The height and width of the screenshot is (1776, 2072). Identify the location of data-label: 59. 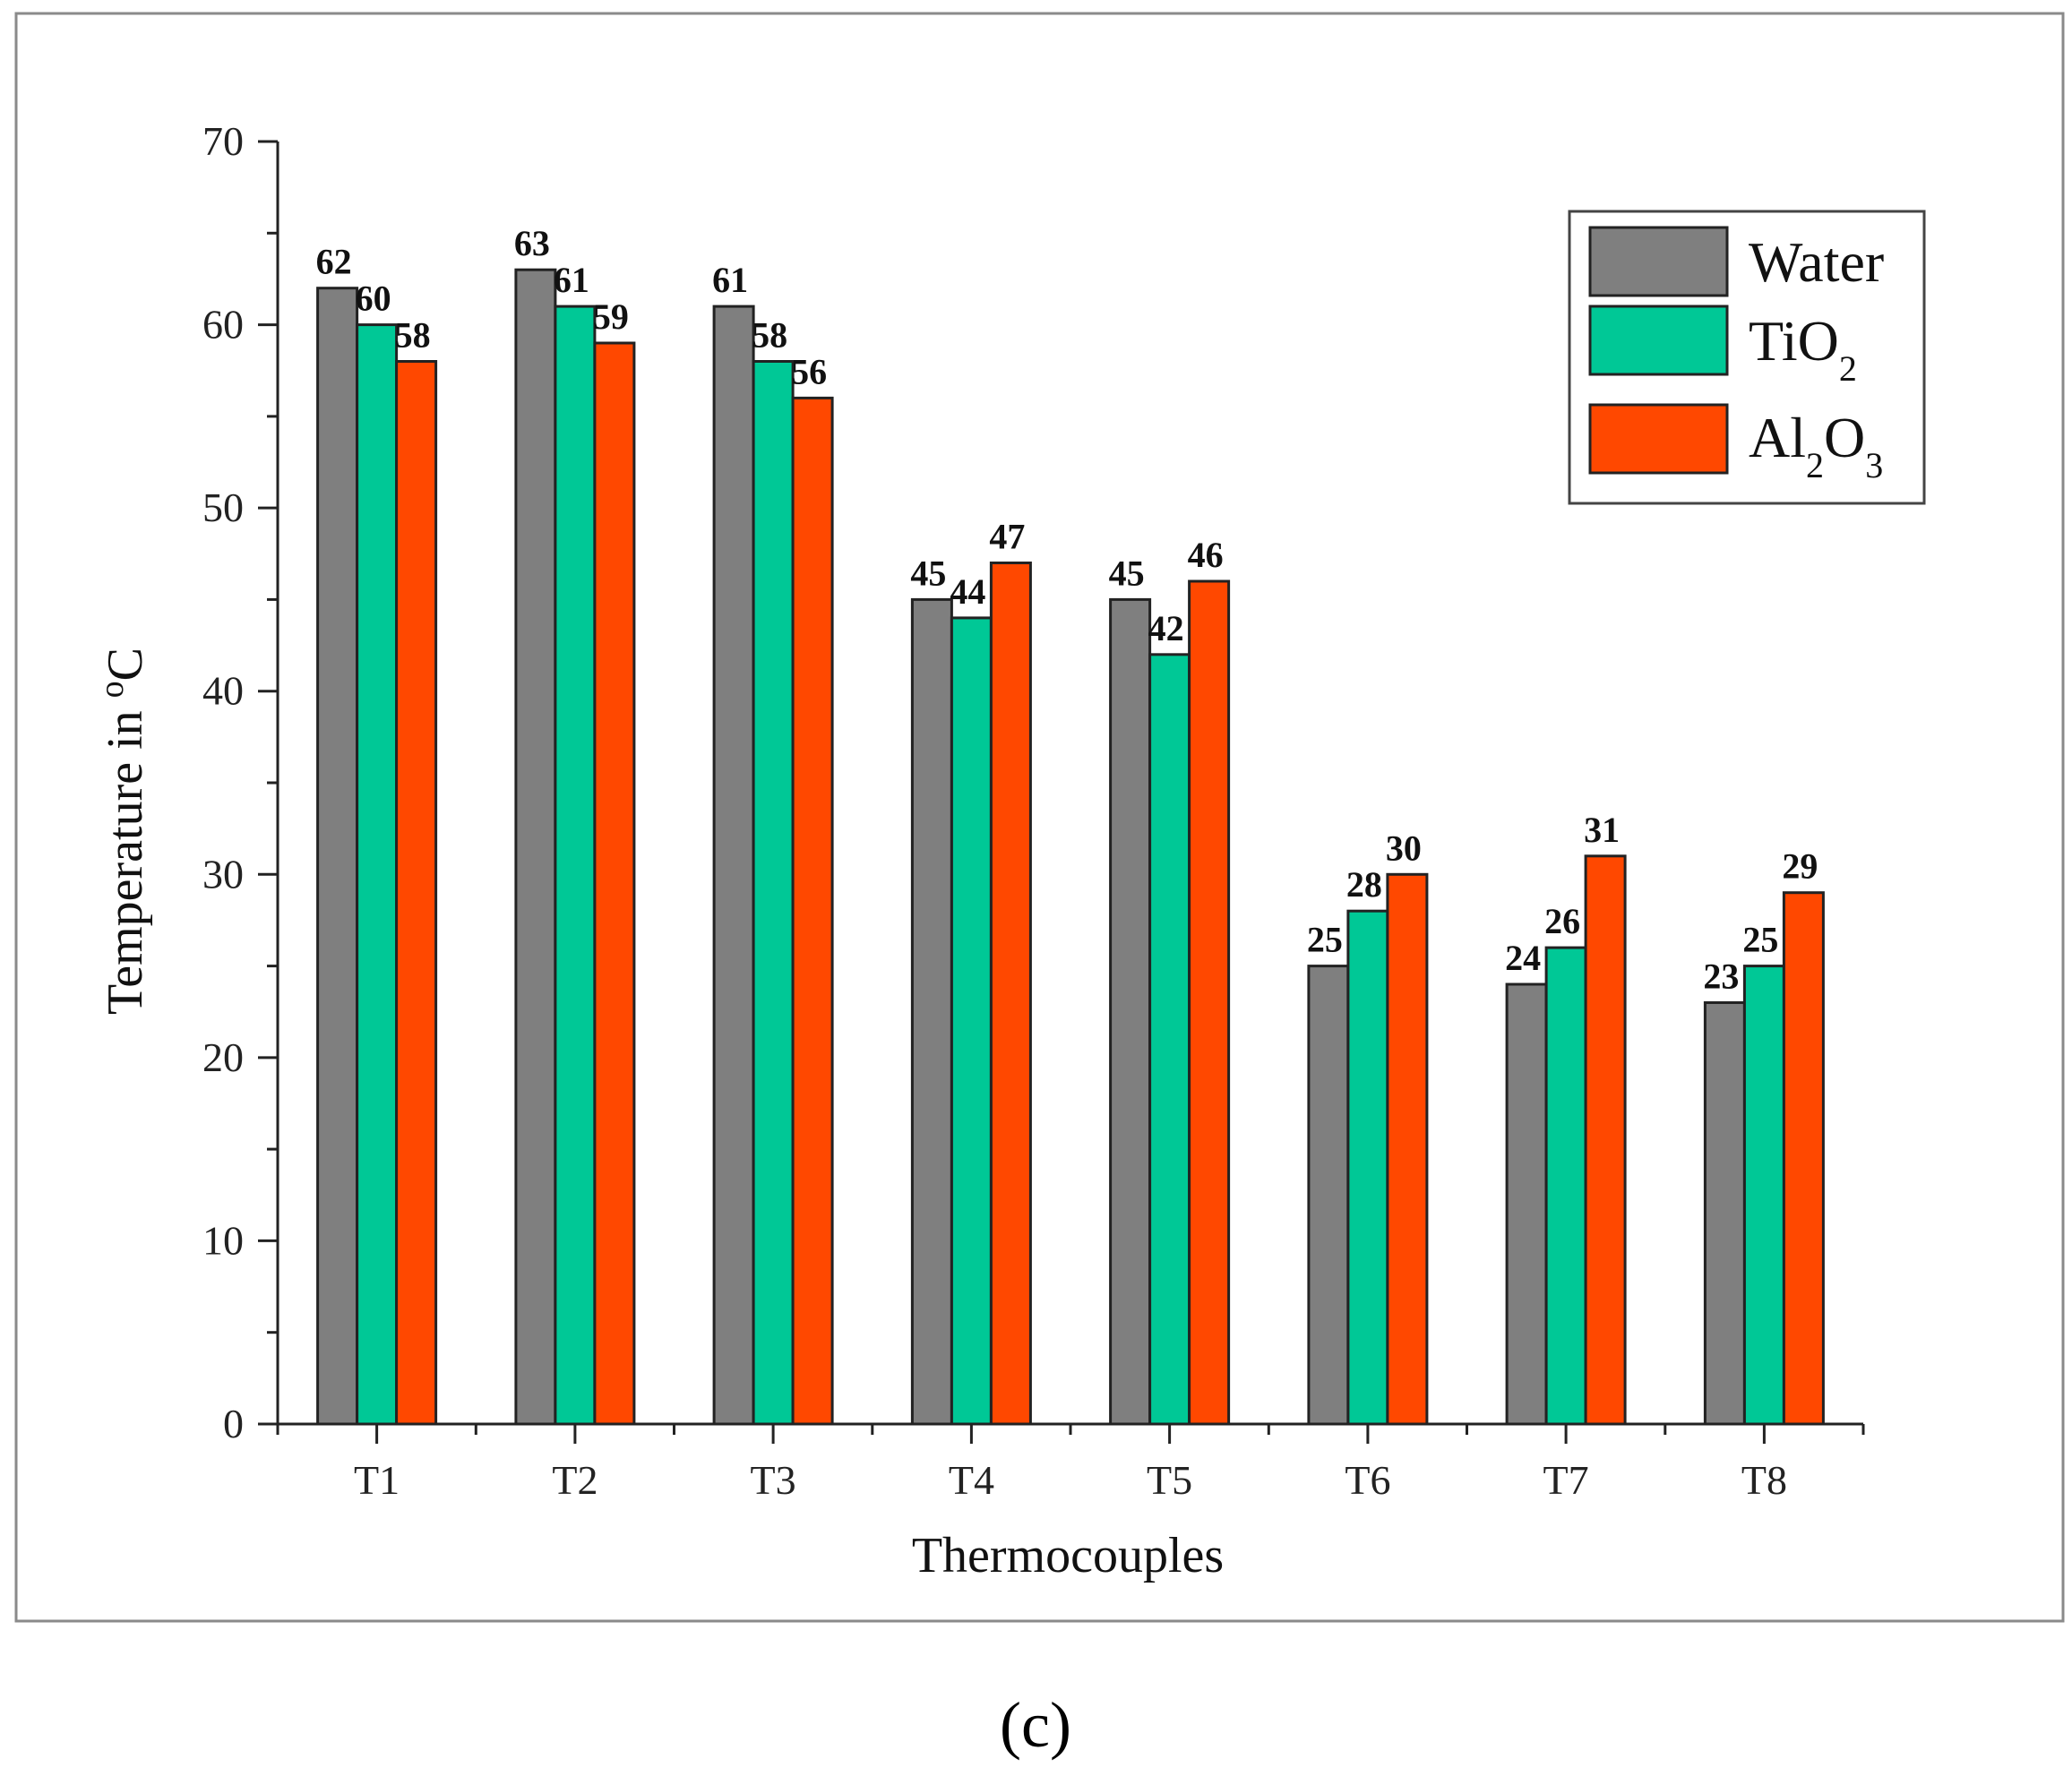
(611, 316).